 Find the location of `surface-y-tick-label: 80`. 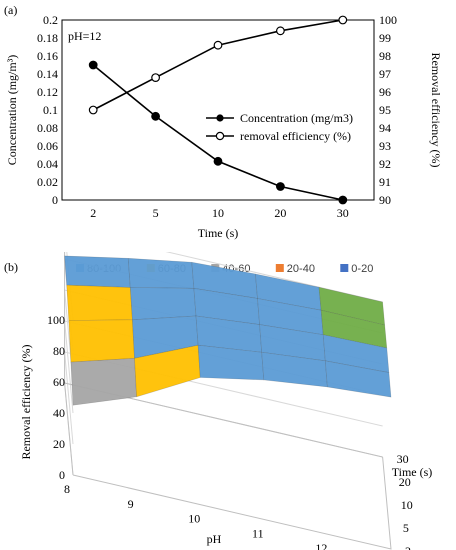

surface-y-tick-label: 80 is located at coordinates (59, 351).